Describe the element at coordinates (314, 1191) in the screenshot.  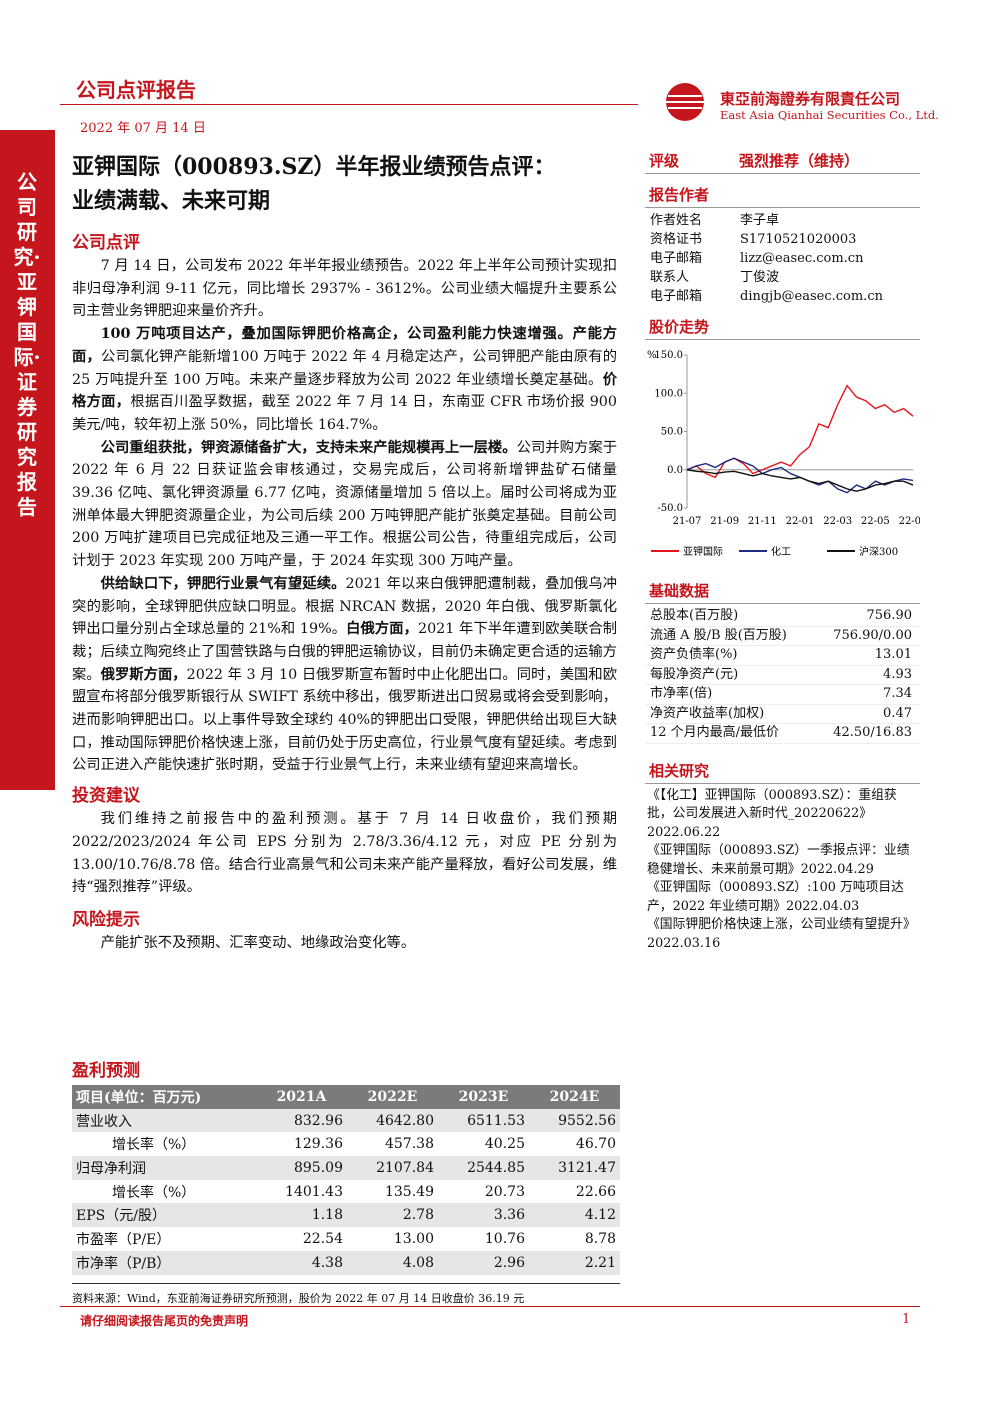
I see `table-cell: 1401.43` at that location.